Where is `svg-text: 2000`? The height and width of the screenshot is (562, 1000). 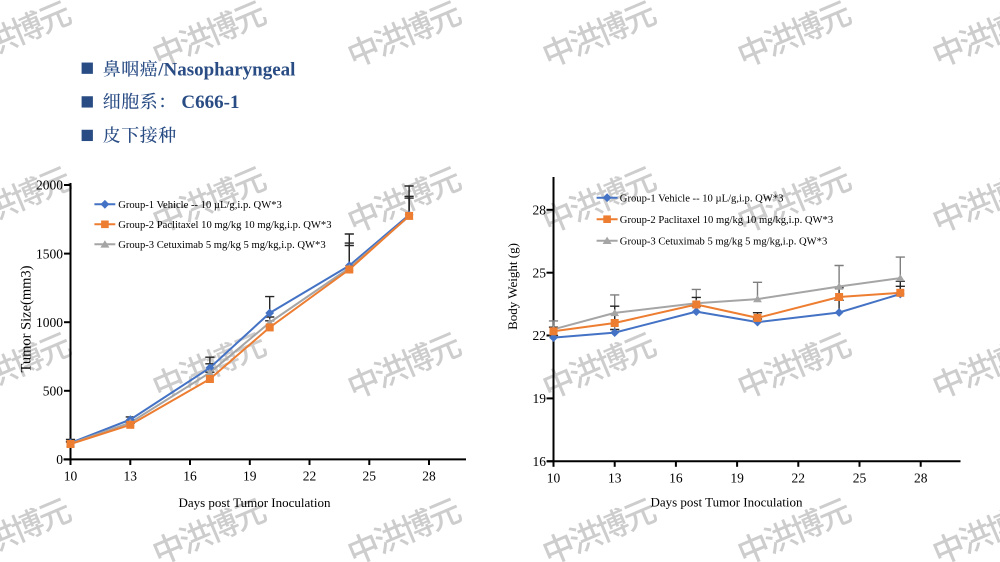
svg-text: 2000 is located at coordinates (49, 185).